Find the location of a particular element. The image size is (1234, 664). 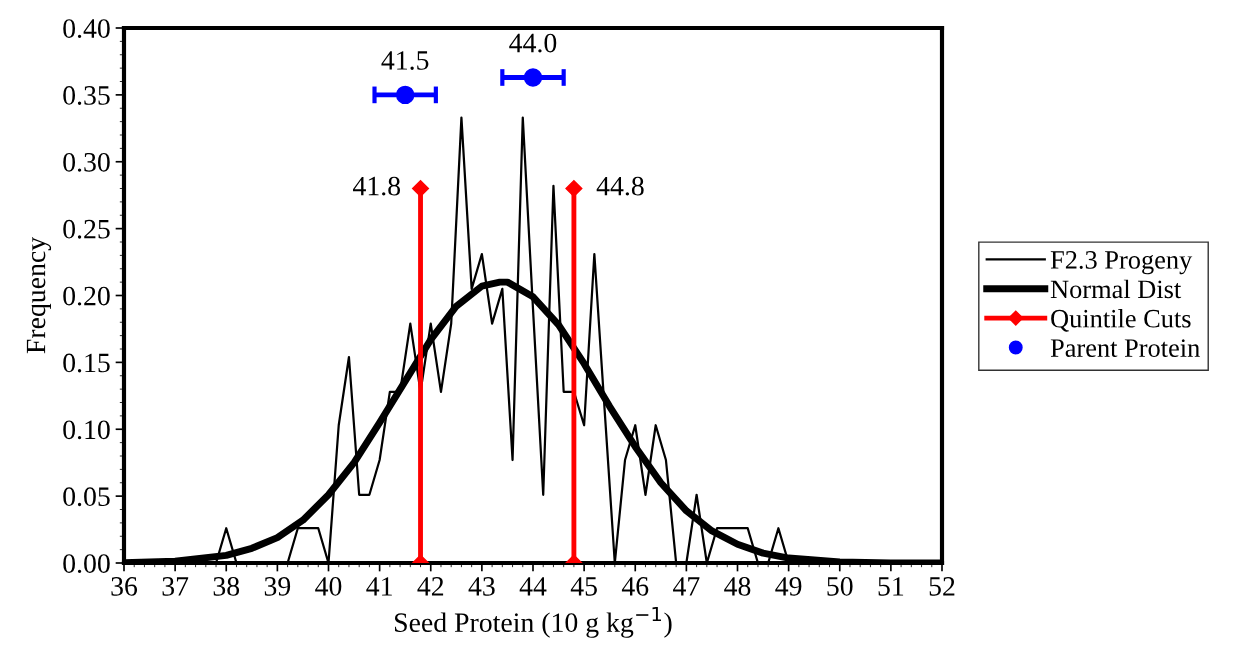

x-tick-label: 47 is located at coordinates (686, 586).